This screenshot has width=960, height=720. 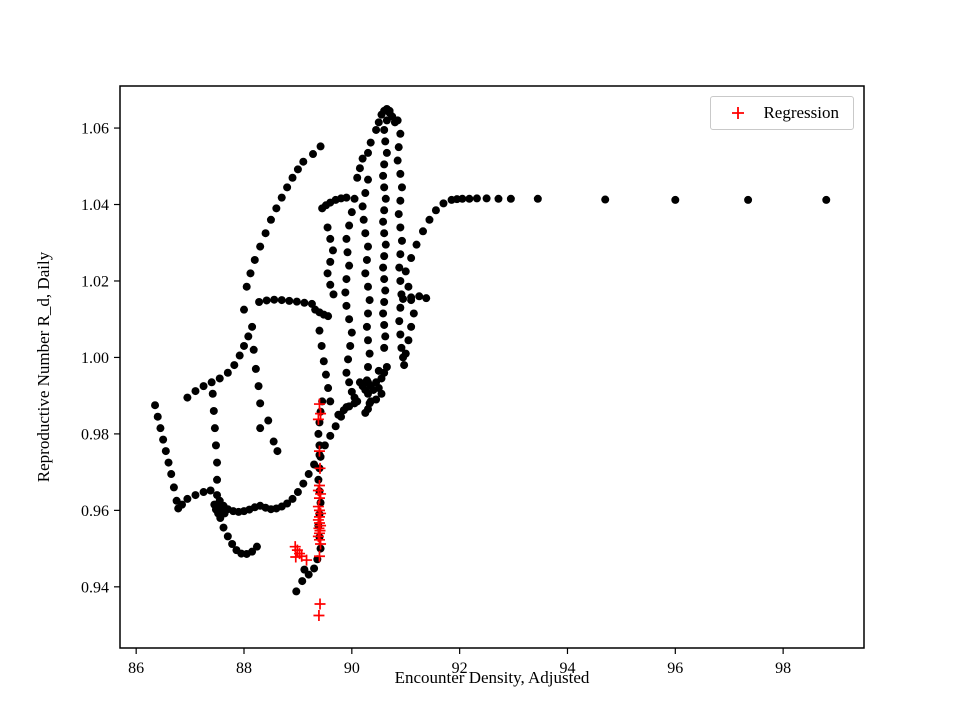 What do you see at coordinates (136, 668) in the screenshot?
I see `svg-text: 86` at bounding box center [136, 668].